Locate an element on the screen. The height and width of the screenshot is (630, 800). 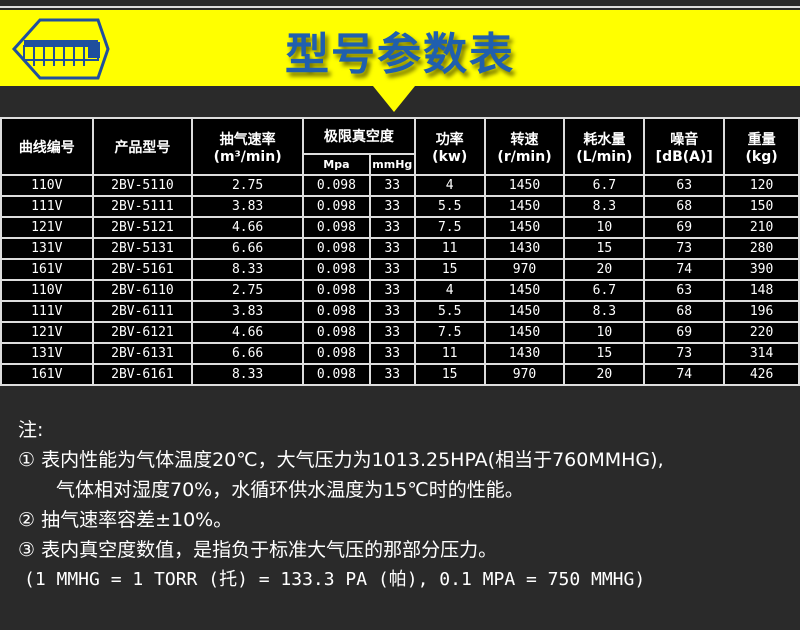
header-rpm-label: 转速 is located at coordinates (524, 139).